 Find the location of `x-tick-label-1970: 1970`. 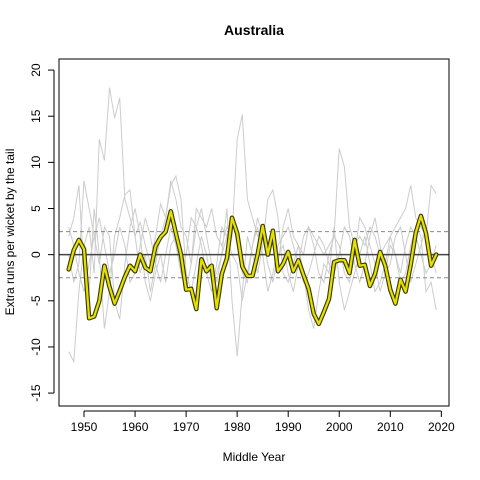

x-tick-label-1970: 1970 is located at coordinates (186, 427).